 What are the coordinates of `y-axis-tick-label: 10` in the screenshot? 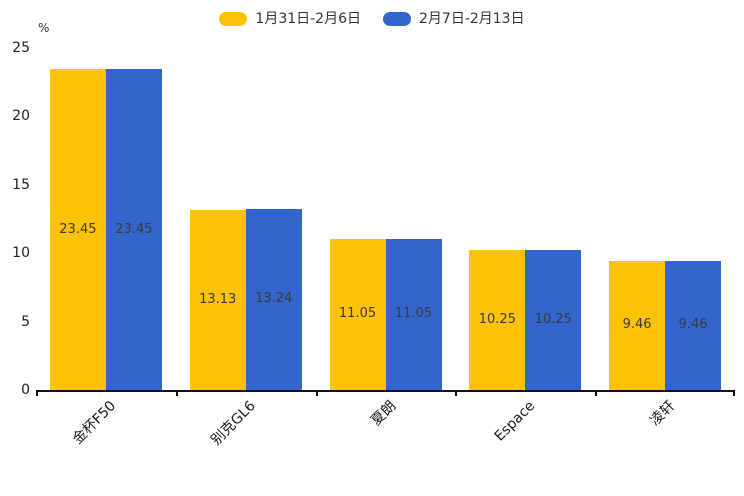 It's located at (21, 253).